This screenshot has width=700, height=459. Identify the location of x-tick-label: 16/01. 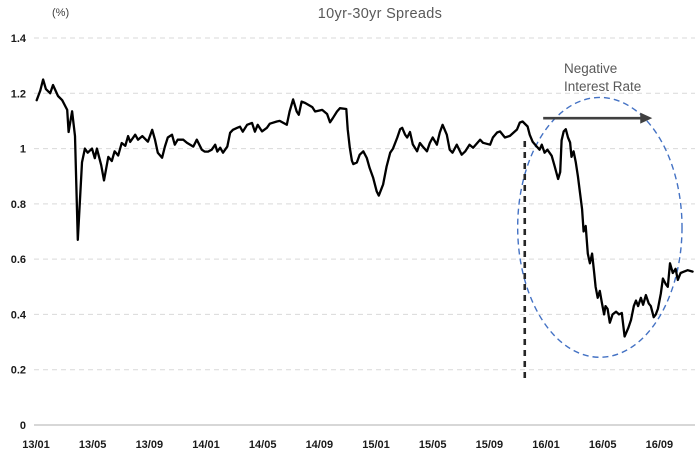
(546, 445).